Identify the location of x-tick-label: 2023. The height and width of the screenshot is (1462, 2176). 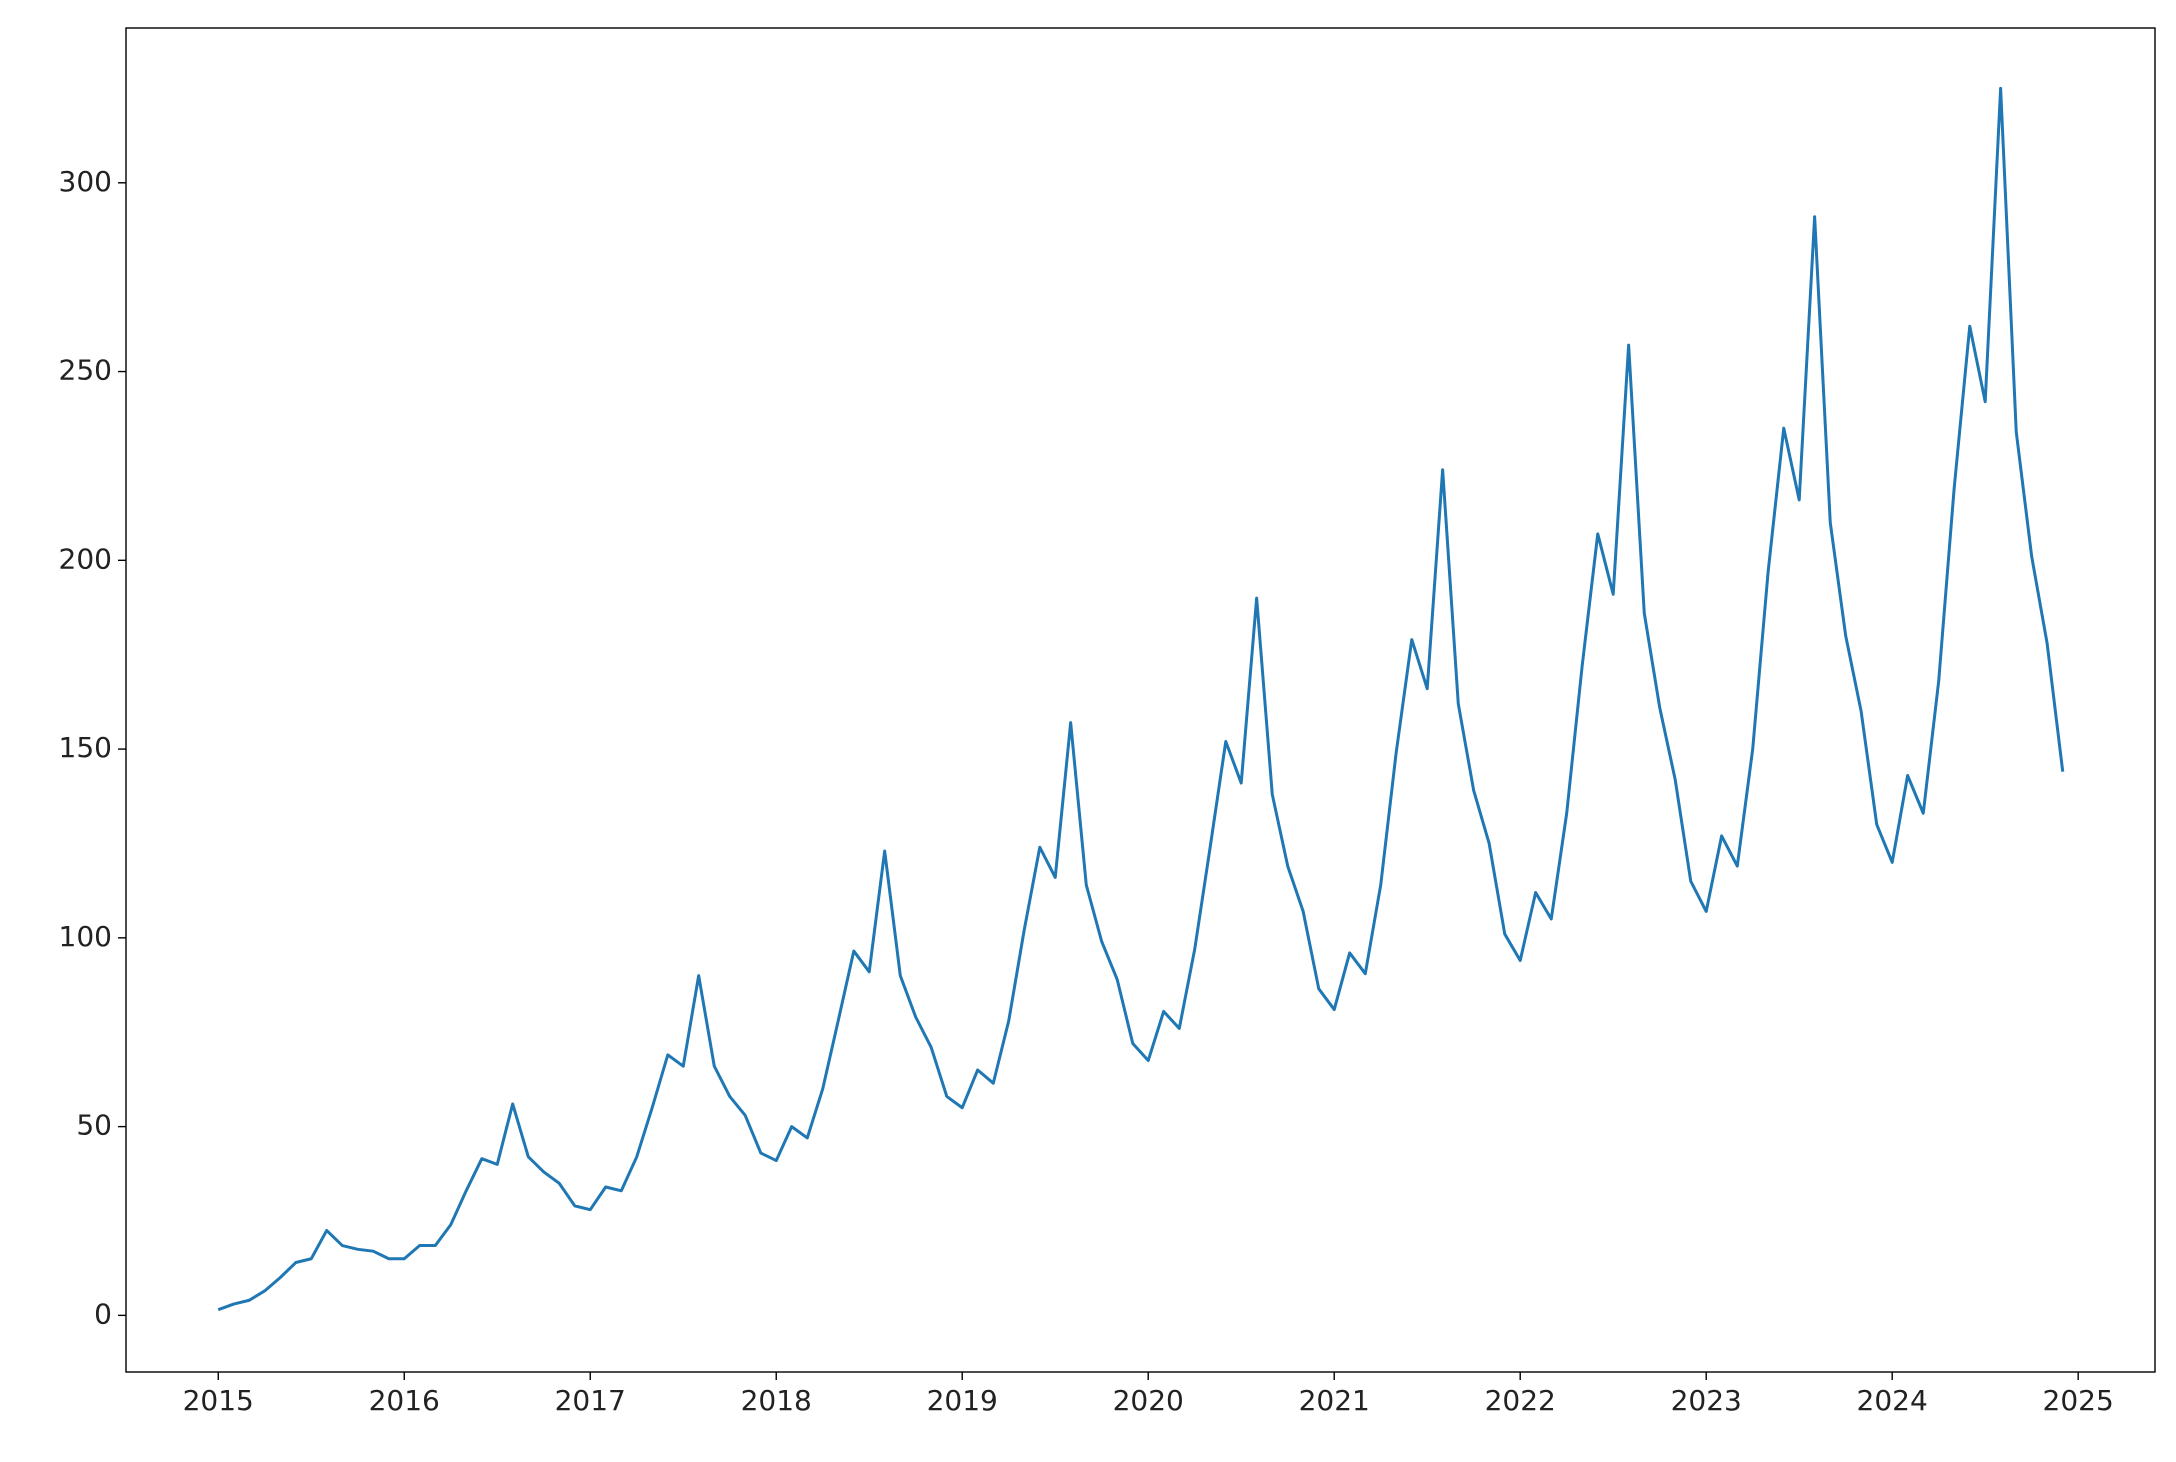
(1706, 1400).